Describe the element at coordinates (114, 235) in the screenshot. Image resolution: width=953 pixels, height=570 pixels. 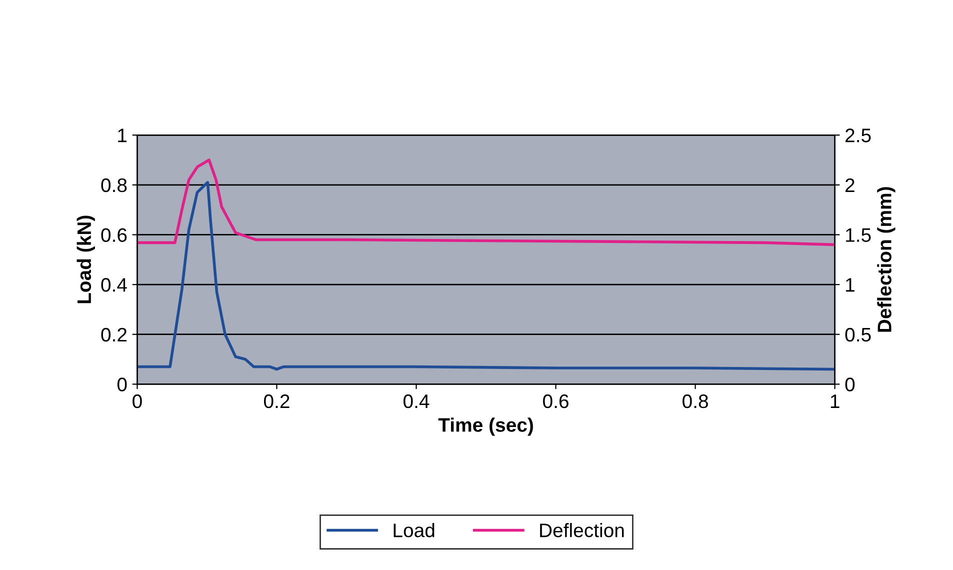
I see `y-tick-label: 0.6` at that location.